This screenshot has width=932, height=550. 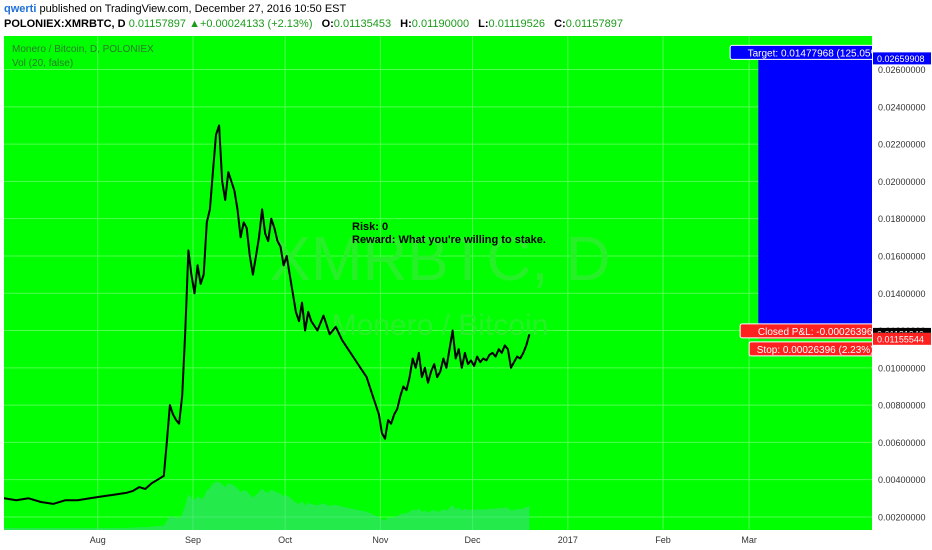 I want to click on high-value: 0.01190000, so click(x=440, y=24).